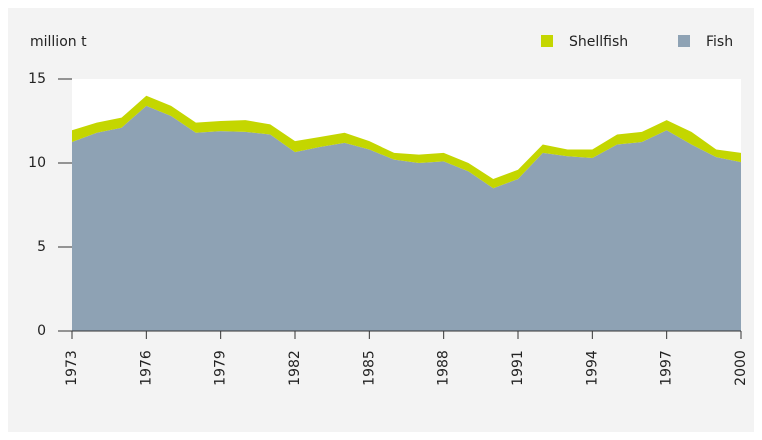 Image resolution: width=762 pixels, height=440 pixels. What do you see at coordinates (667, 368) in the screenshot?
I see `x-tick-label: 1997` at bounding box center [667, 368].